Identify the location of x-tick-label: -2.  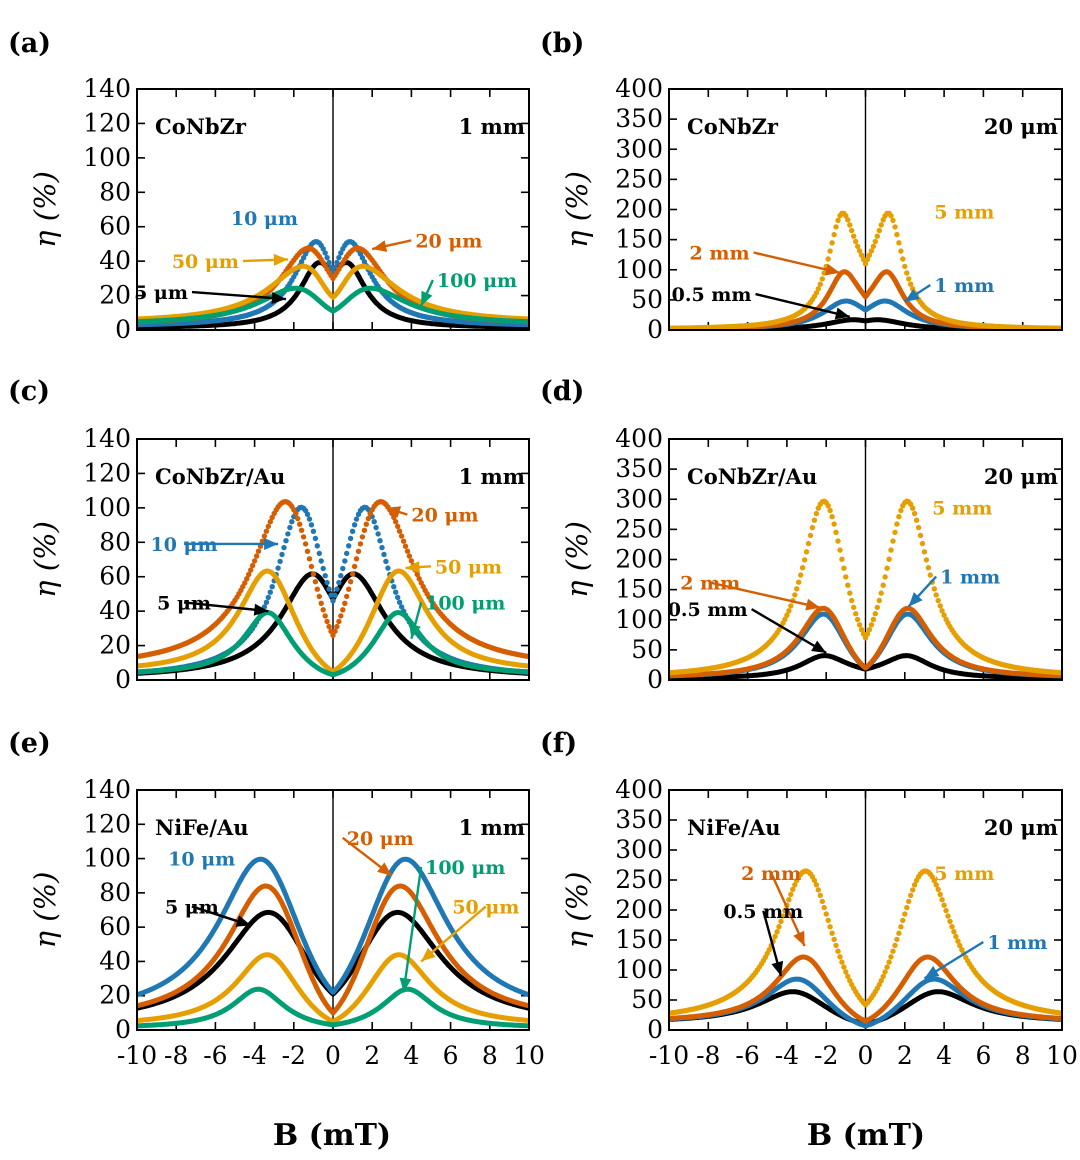
(294, 1055).